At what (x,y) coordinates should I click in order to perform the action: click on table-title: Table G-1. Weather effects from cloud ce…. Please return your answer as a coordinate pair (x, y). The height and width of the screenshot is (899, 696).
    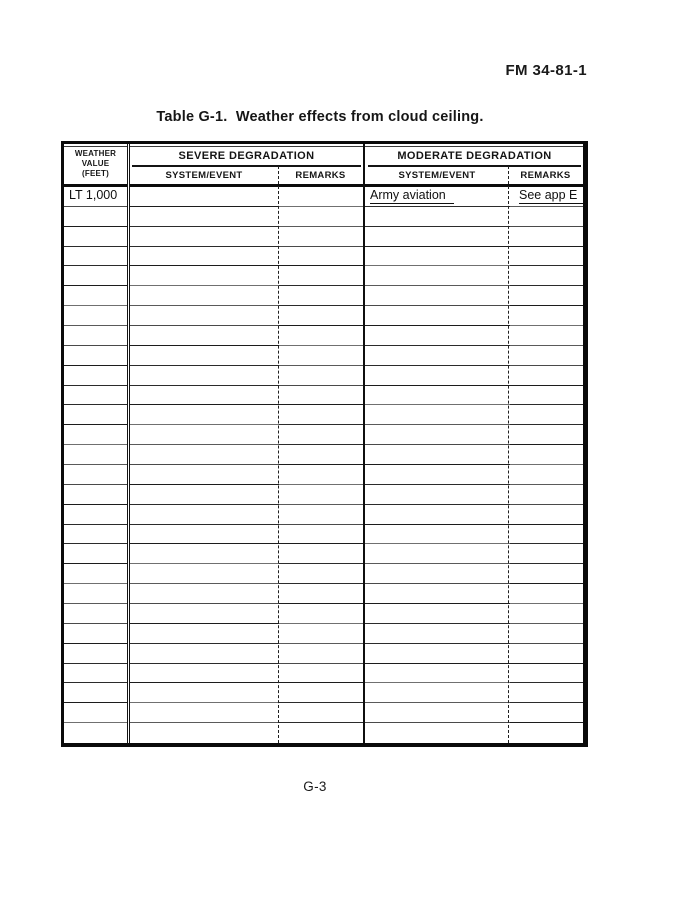
    Looking at the image, I should click on (320, 117).